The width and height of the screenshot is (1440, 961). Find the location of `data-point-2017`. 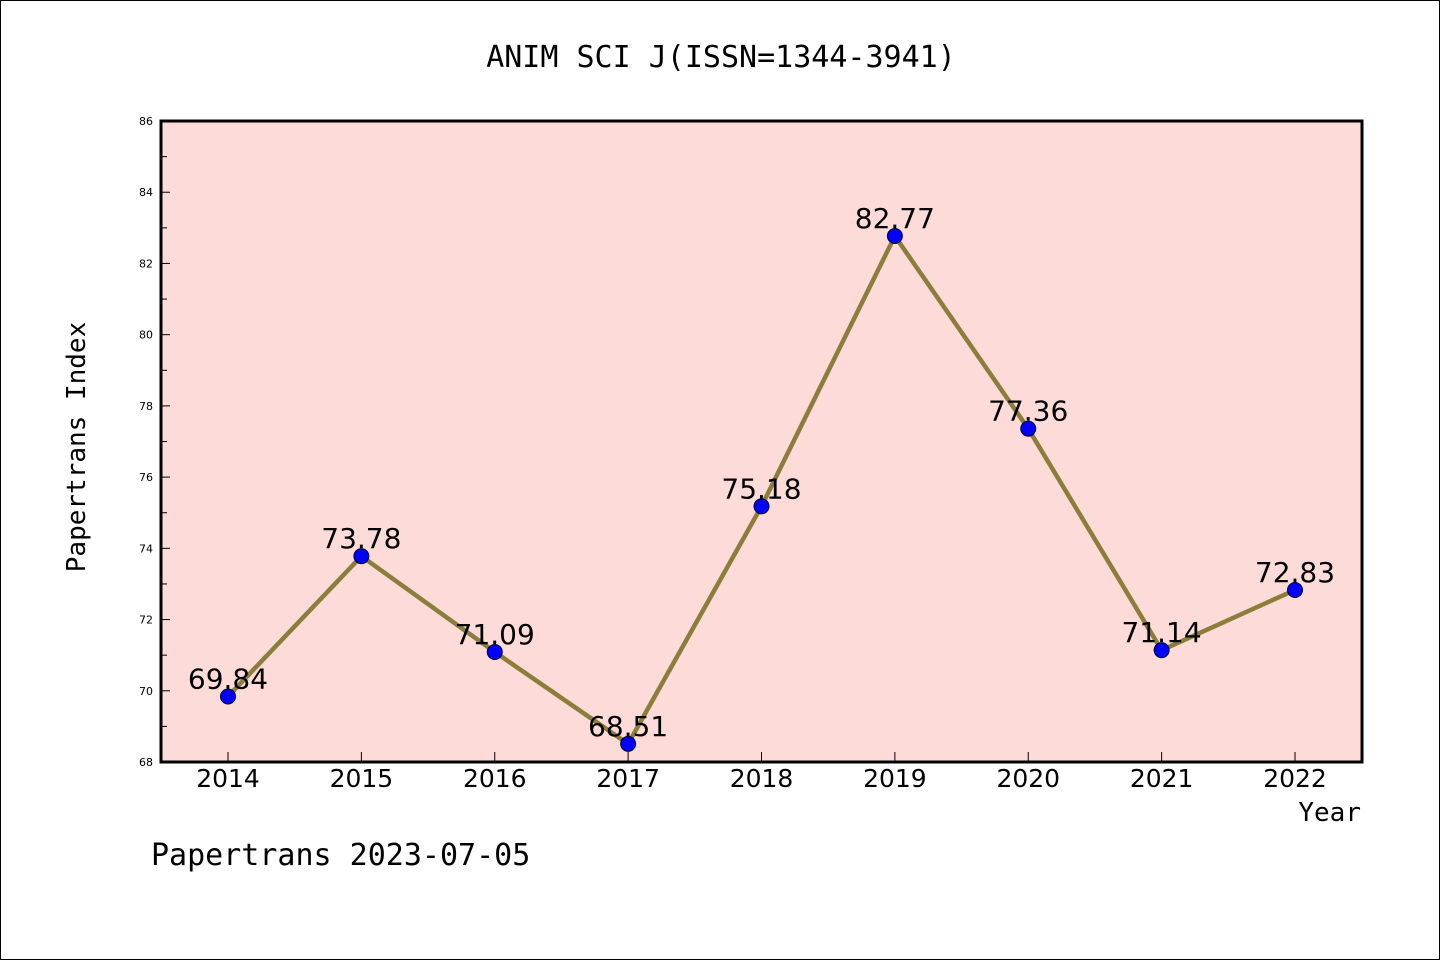

data-point-2017 is located at coordinates (628, 743).